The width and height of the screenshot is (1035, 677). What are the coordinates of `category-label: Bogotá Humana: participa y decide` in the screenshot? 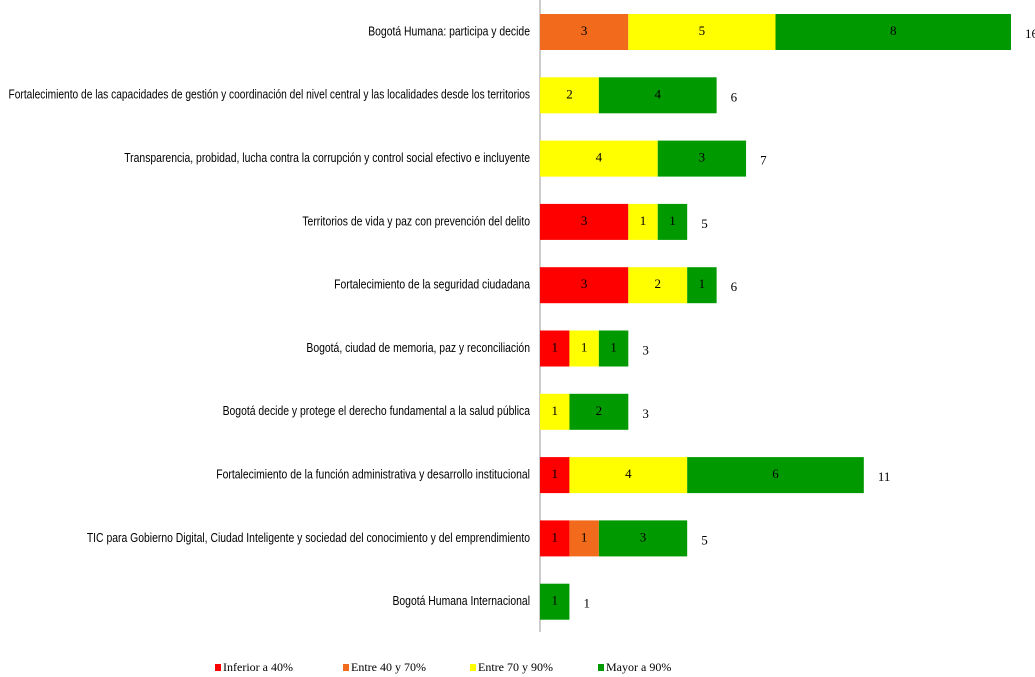 It's located at (449, 31).